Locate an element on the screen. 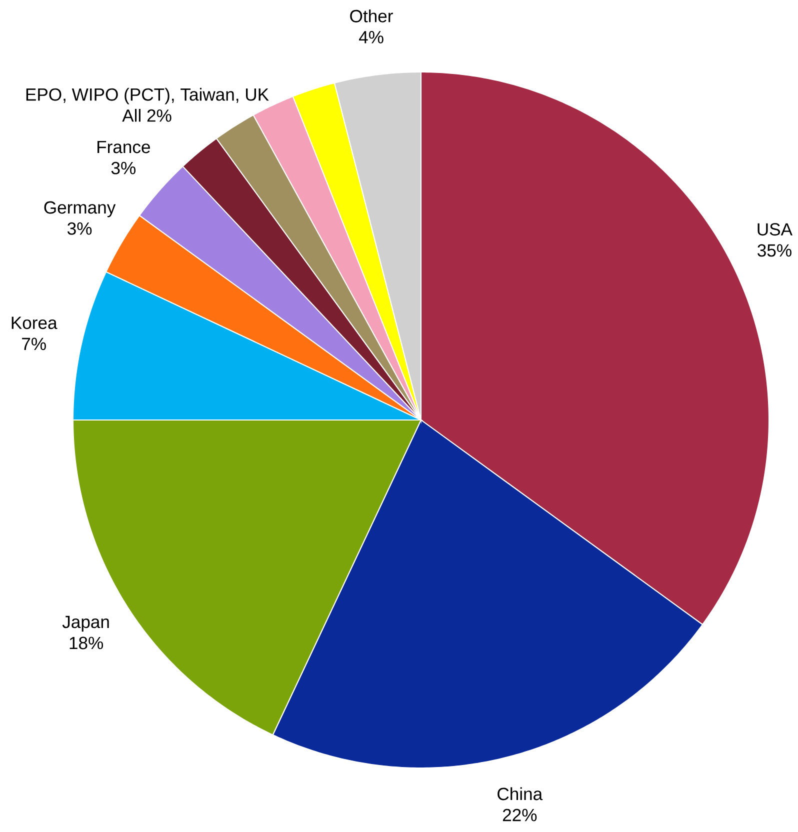 Image resolution: width=798 pixels, height=832 pixels. slice-label: Japan is located at coordinates (85, 624).